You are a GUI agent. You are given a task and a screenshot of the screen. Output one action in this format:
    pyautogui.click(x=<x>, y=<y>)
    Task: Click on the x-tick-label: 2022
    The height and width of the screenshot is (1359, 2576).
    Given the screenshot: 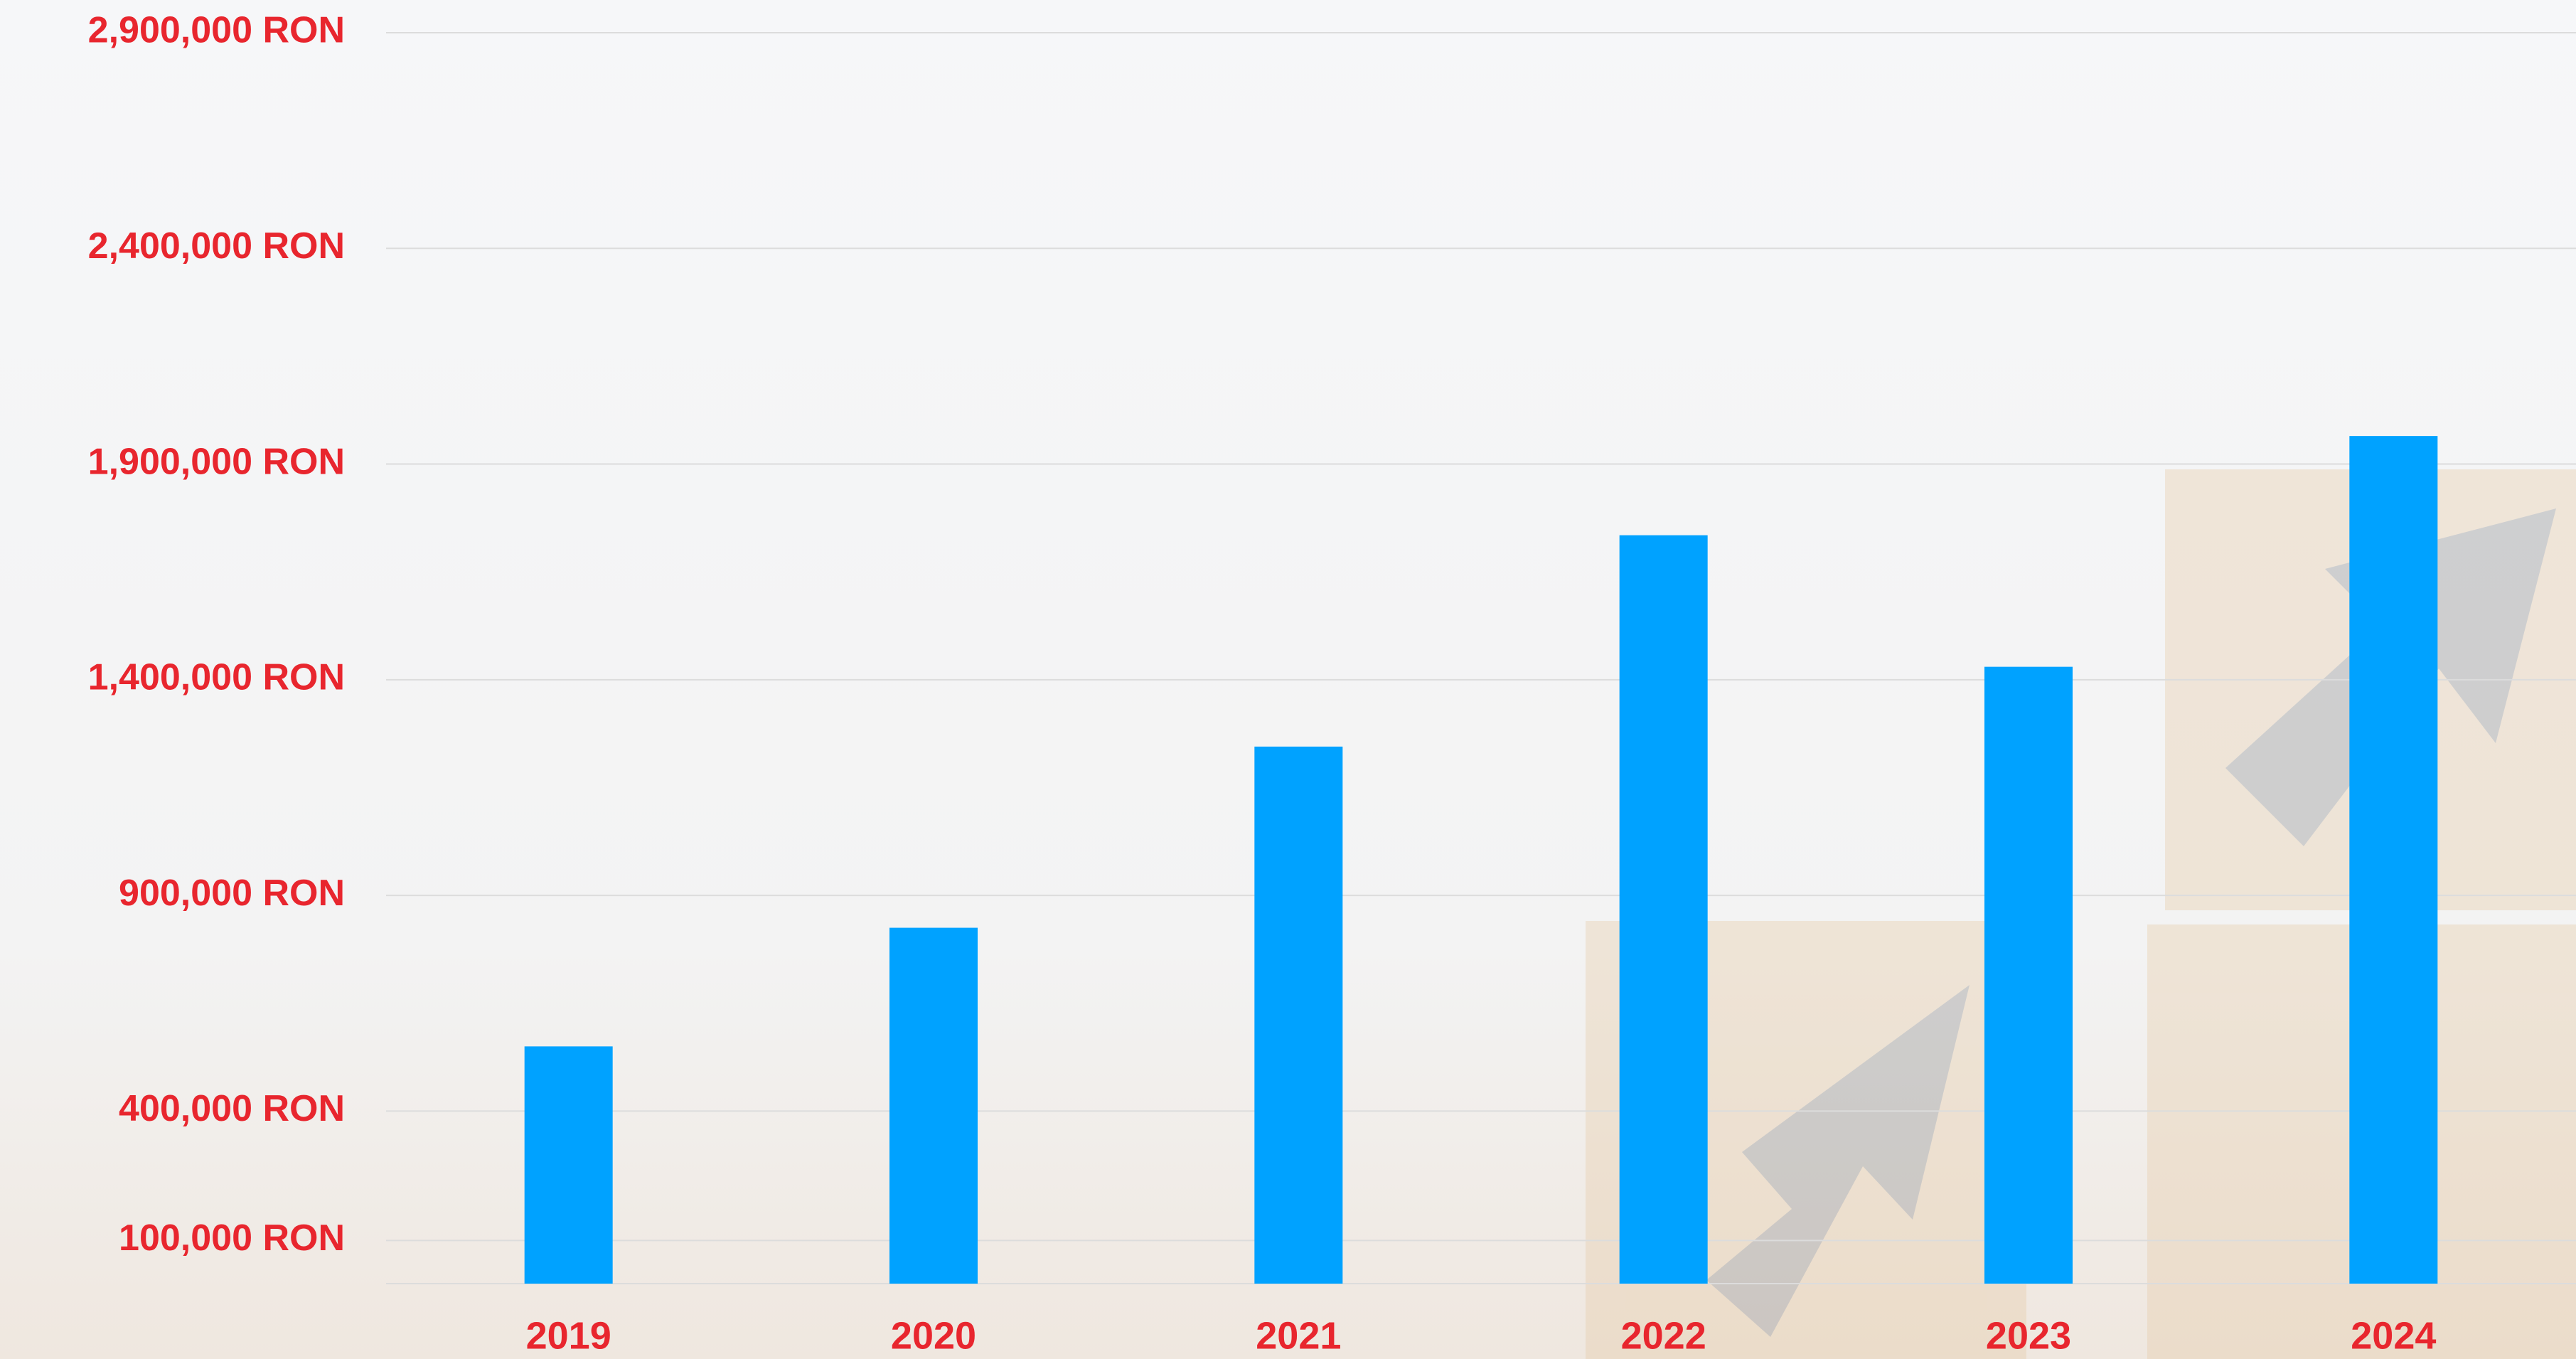 What is the action you would take?
    pyautogui.click(x=1664, y=1335)
    